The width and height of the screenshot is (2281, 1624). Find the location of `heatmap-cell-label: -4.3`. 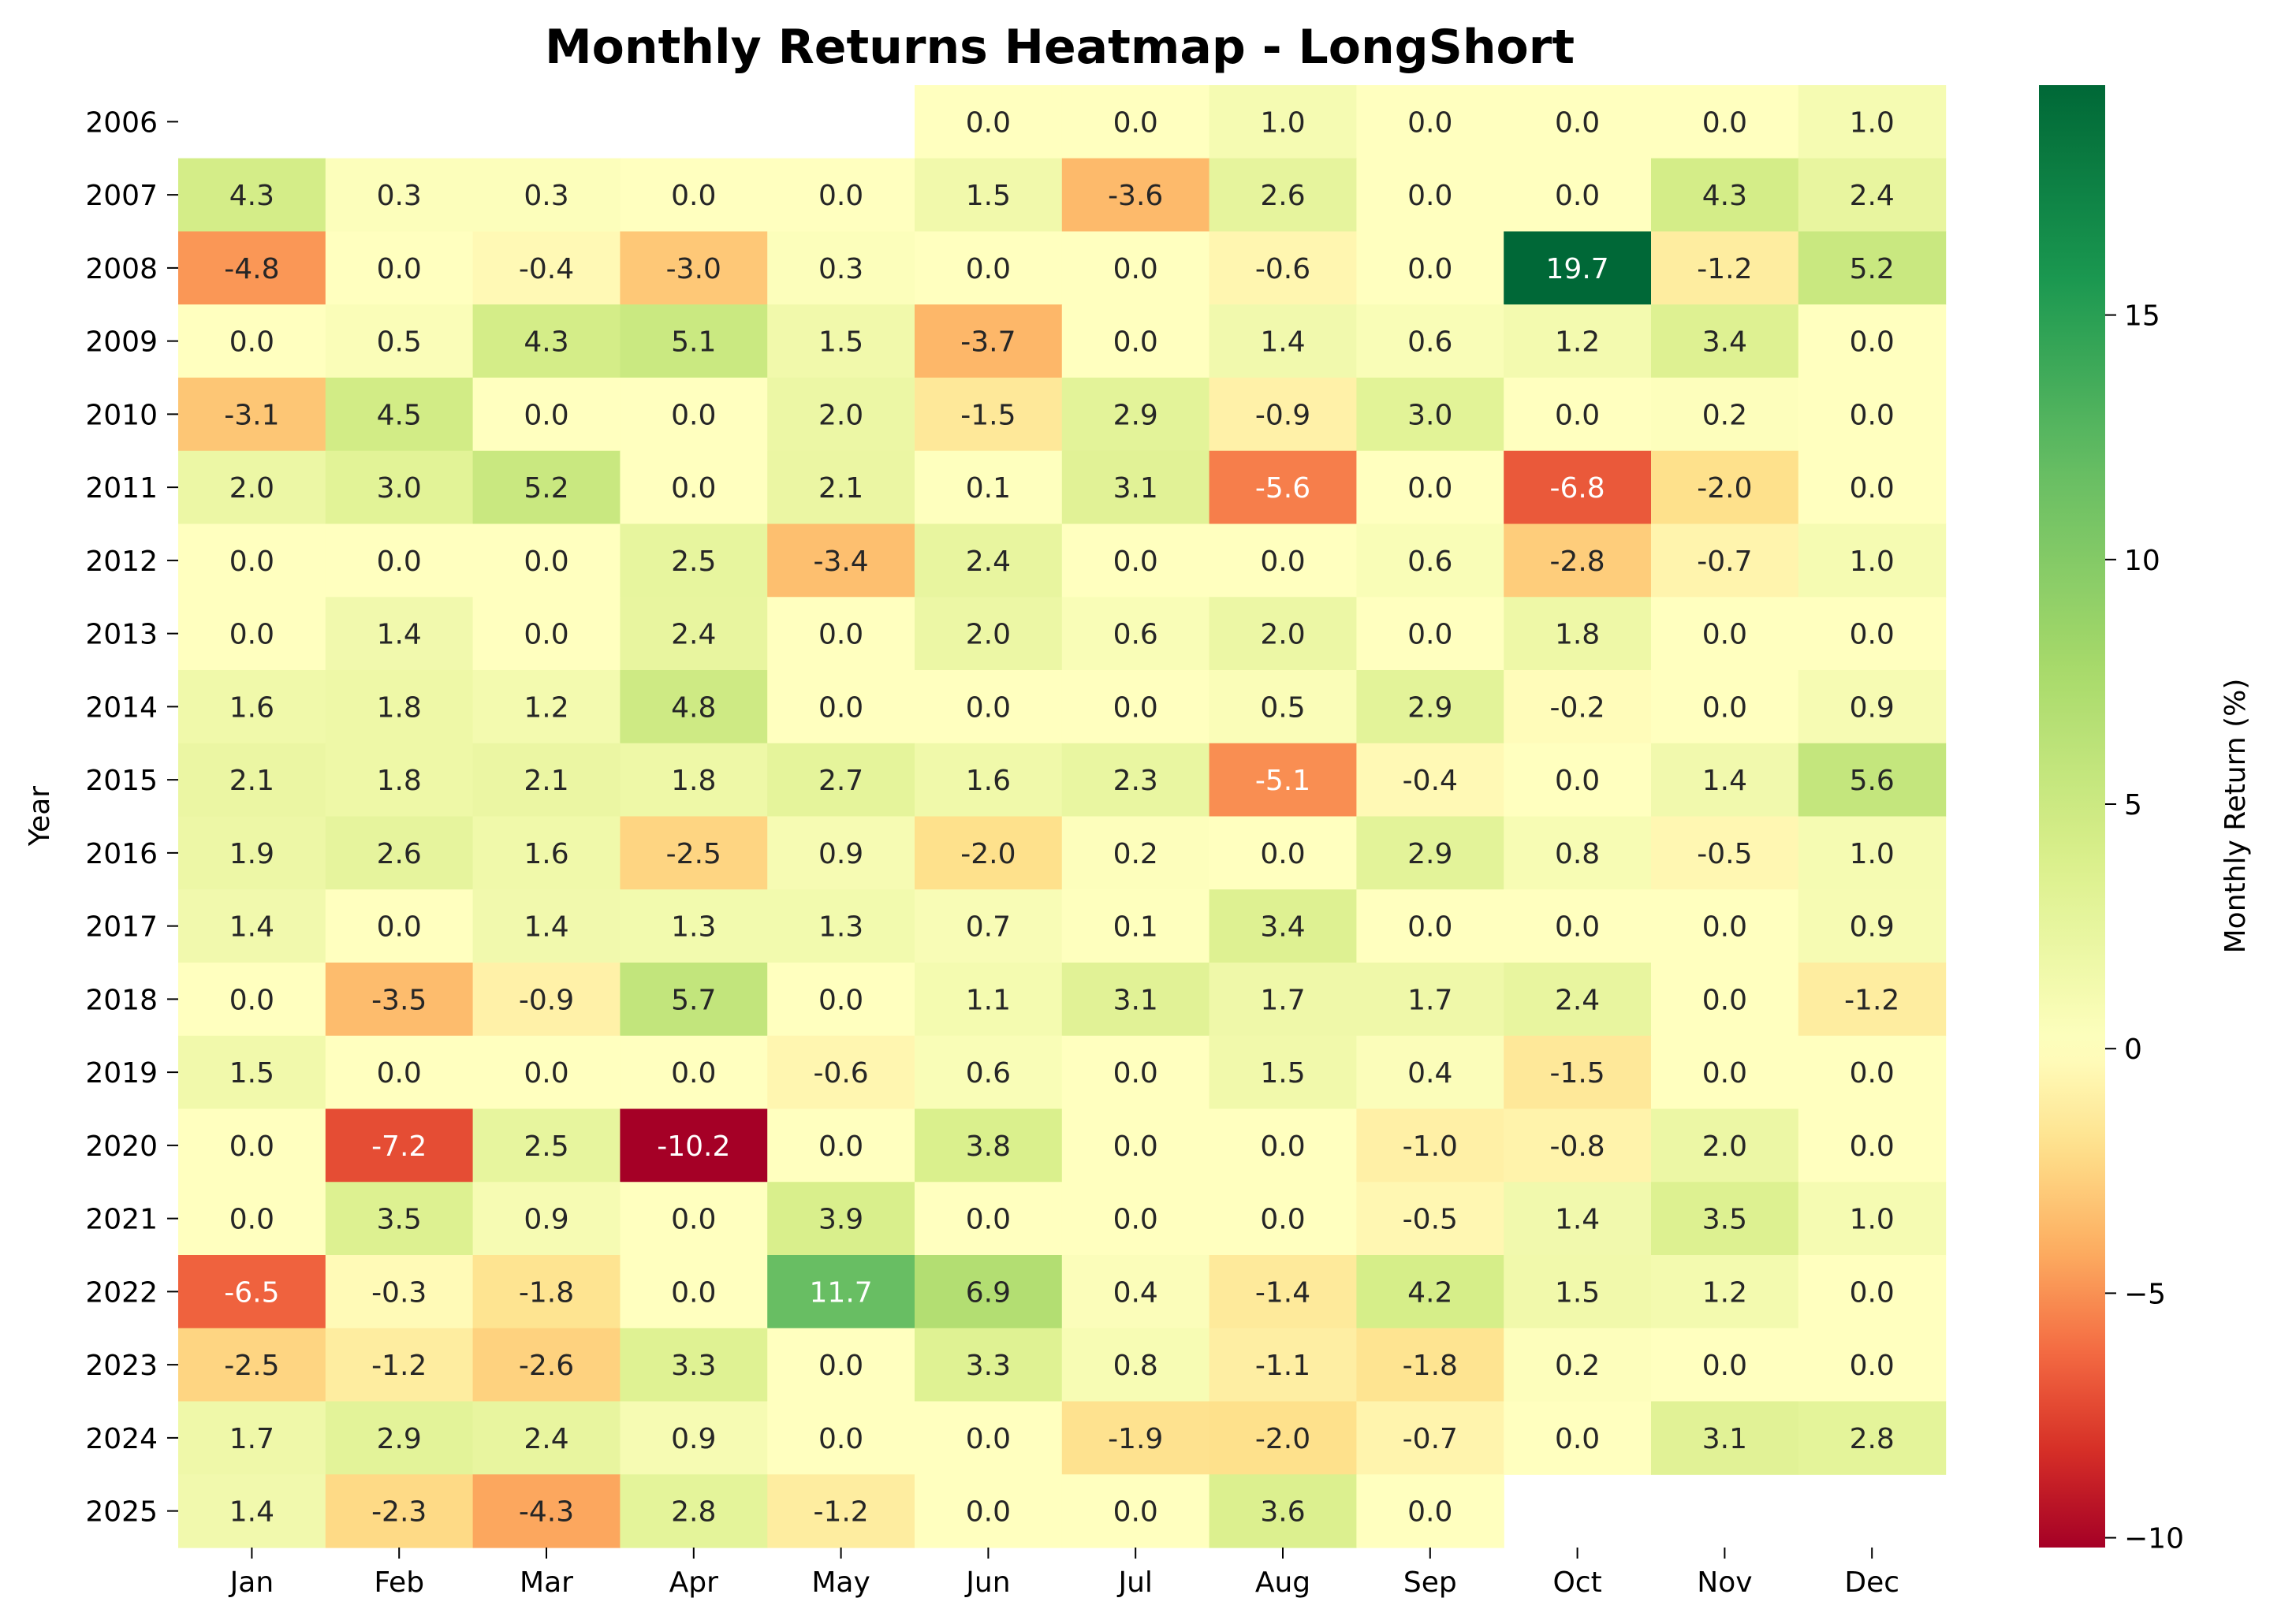

heatmap-cell-label: -4.3 is located at coordinates (546, 1512).